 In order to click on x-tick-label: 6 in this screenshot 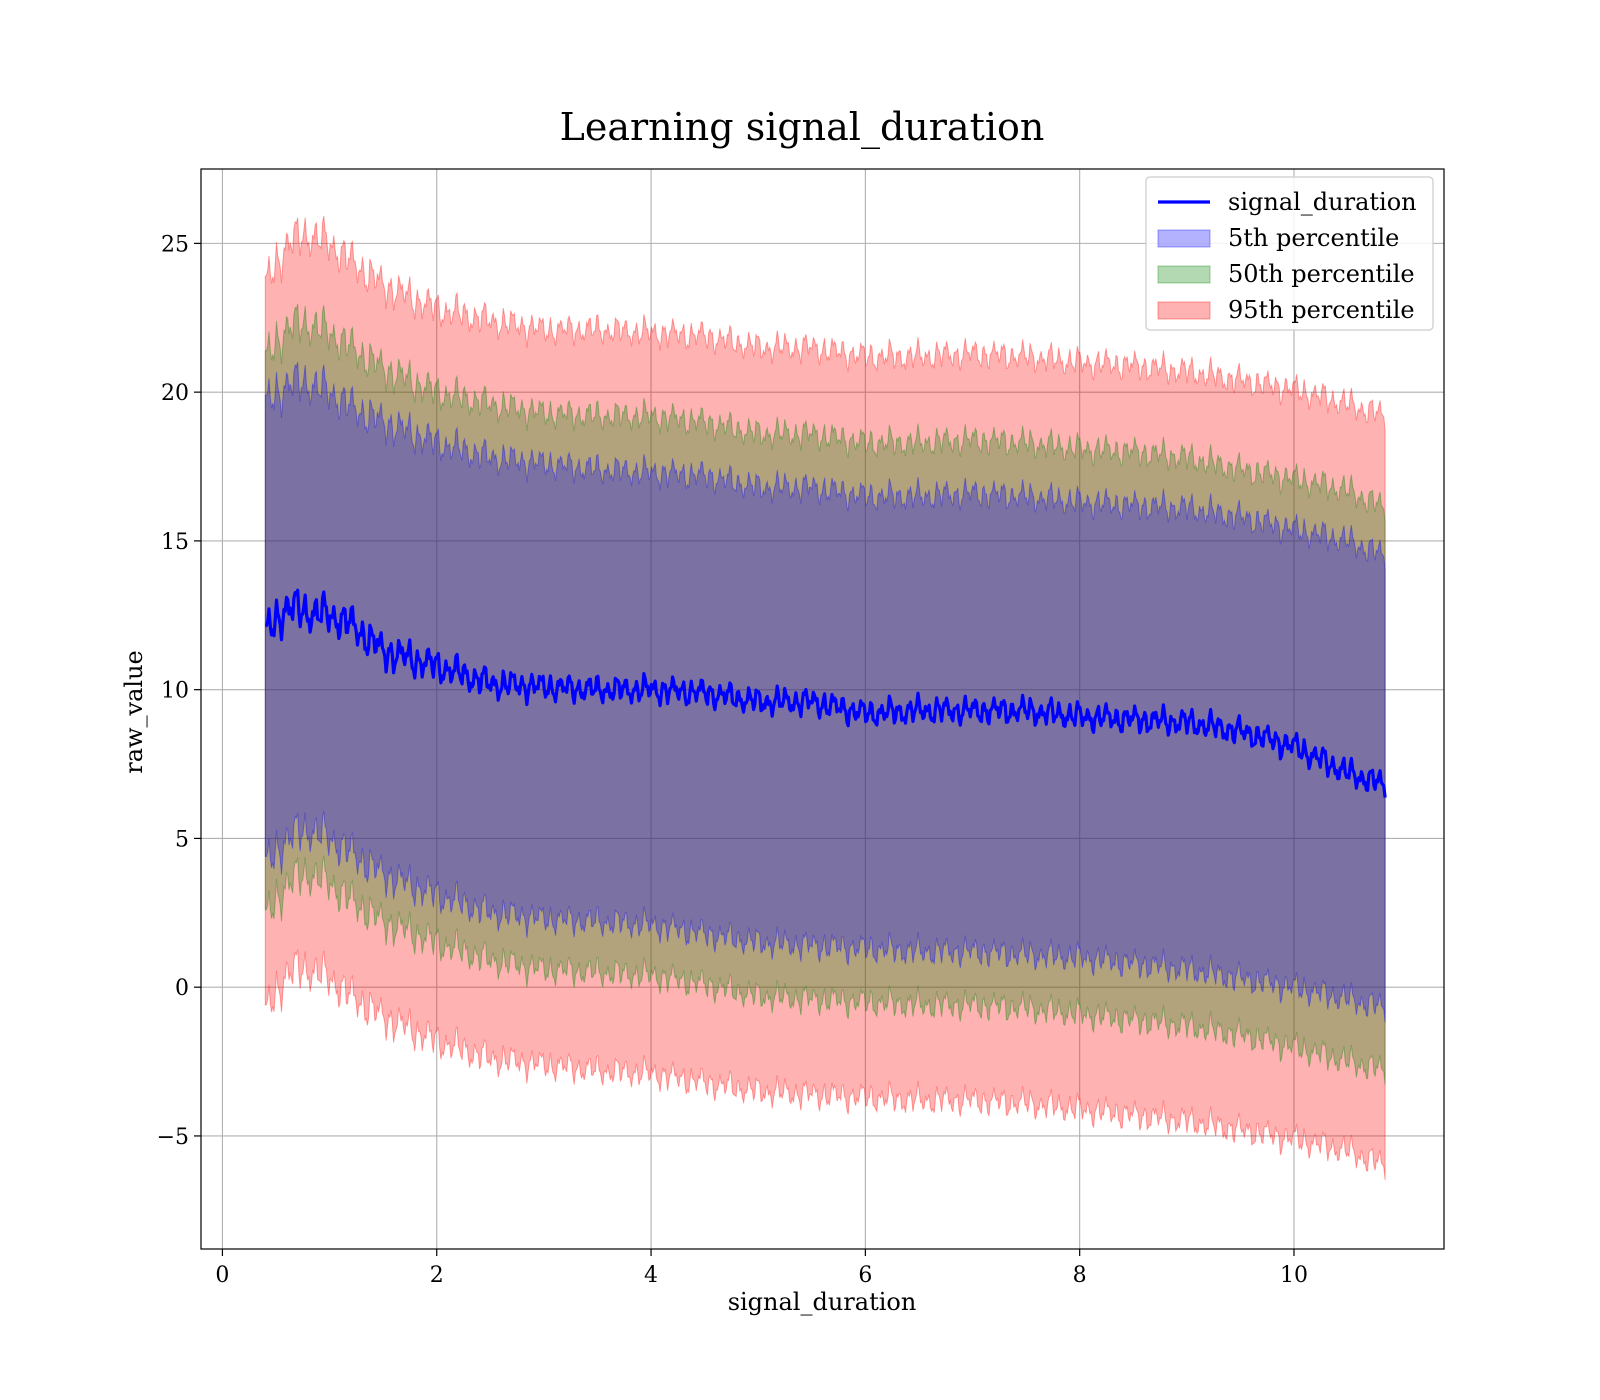, I will do `click(865, 1275)`.